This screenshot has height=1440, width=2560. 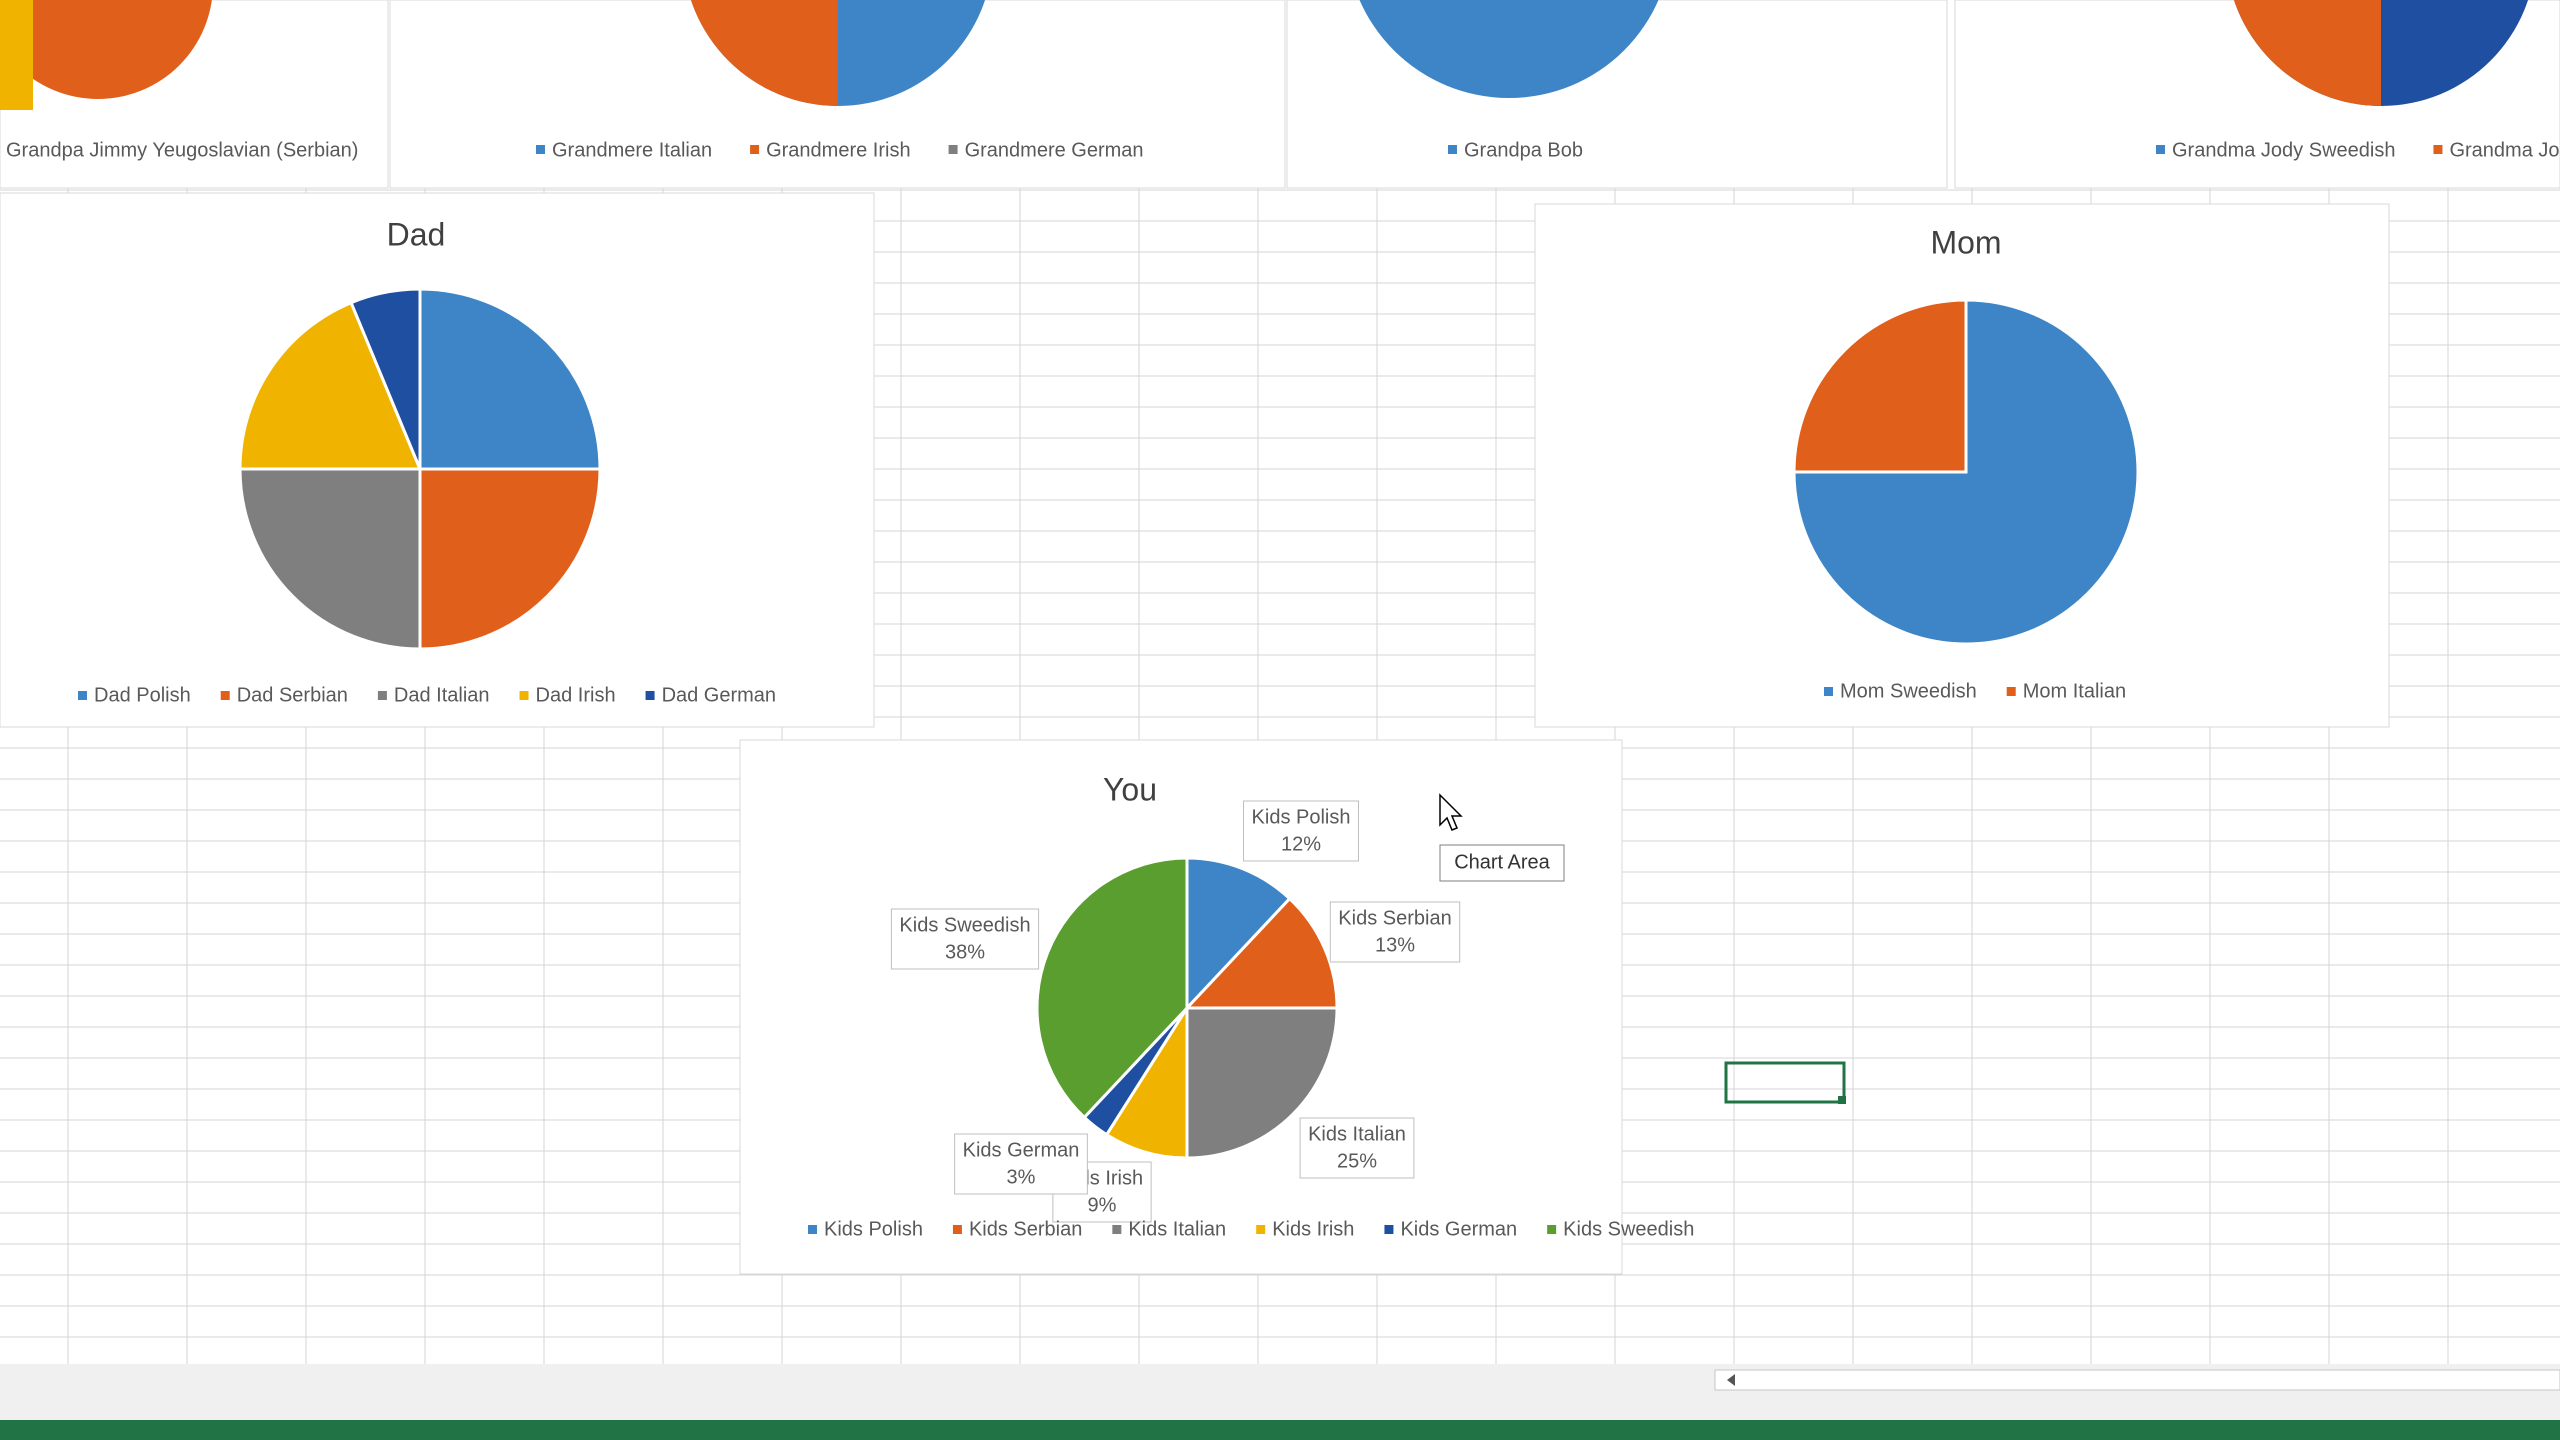 I want to click on data-label-value: 38%, so click(x=965, y=952).